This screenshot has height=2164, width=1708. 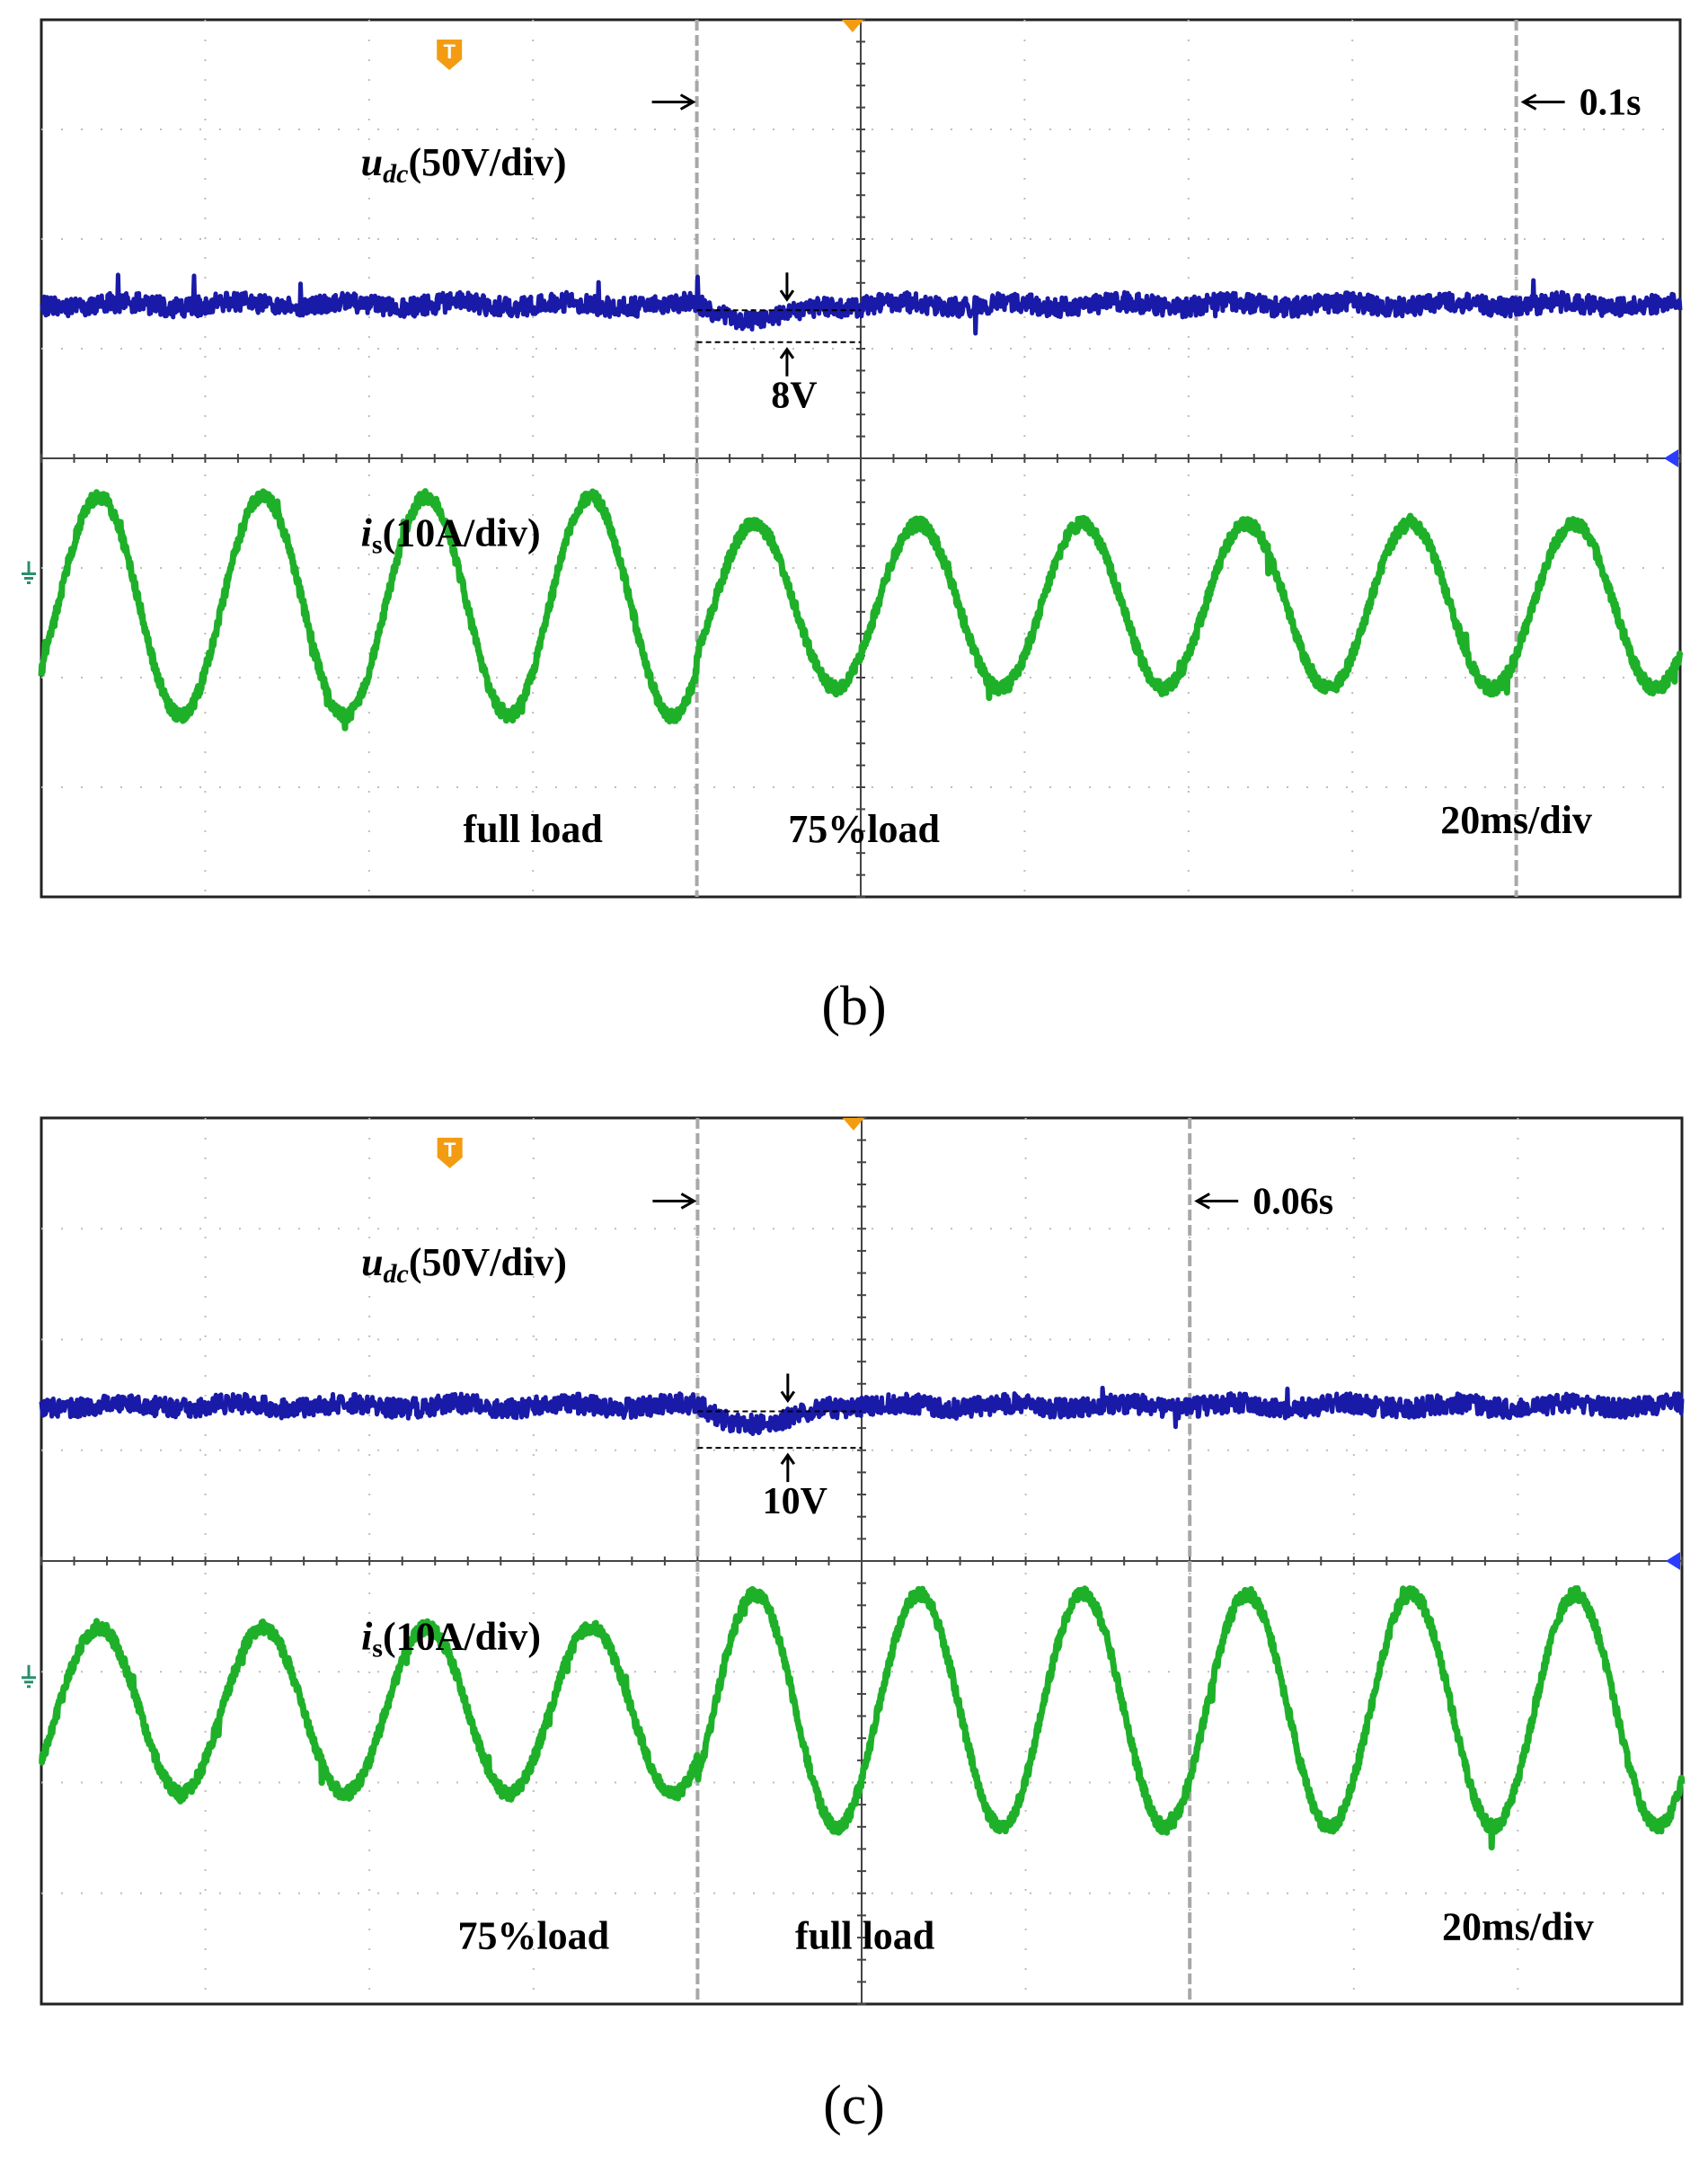 I want to click on p0-reference-marker, so click(x=1671, y=458).